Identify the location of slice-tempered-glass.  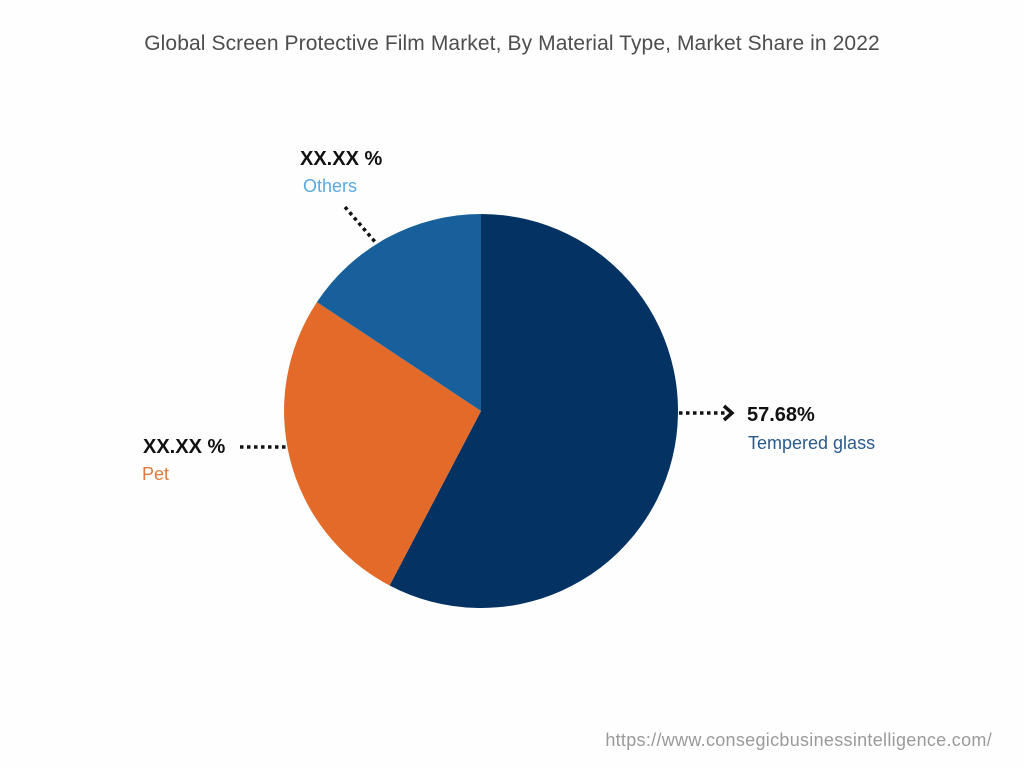
(534, 411).